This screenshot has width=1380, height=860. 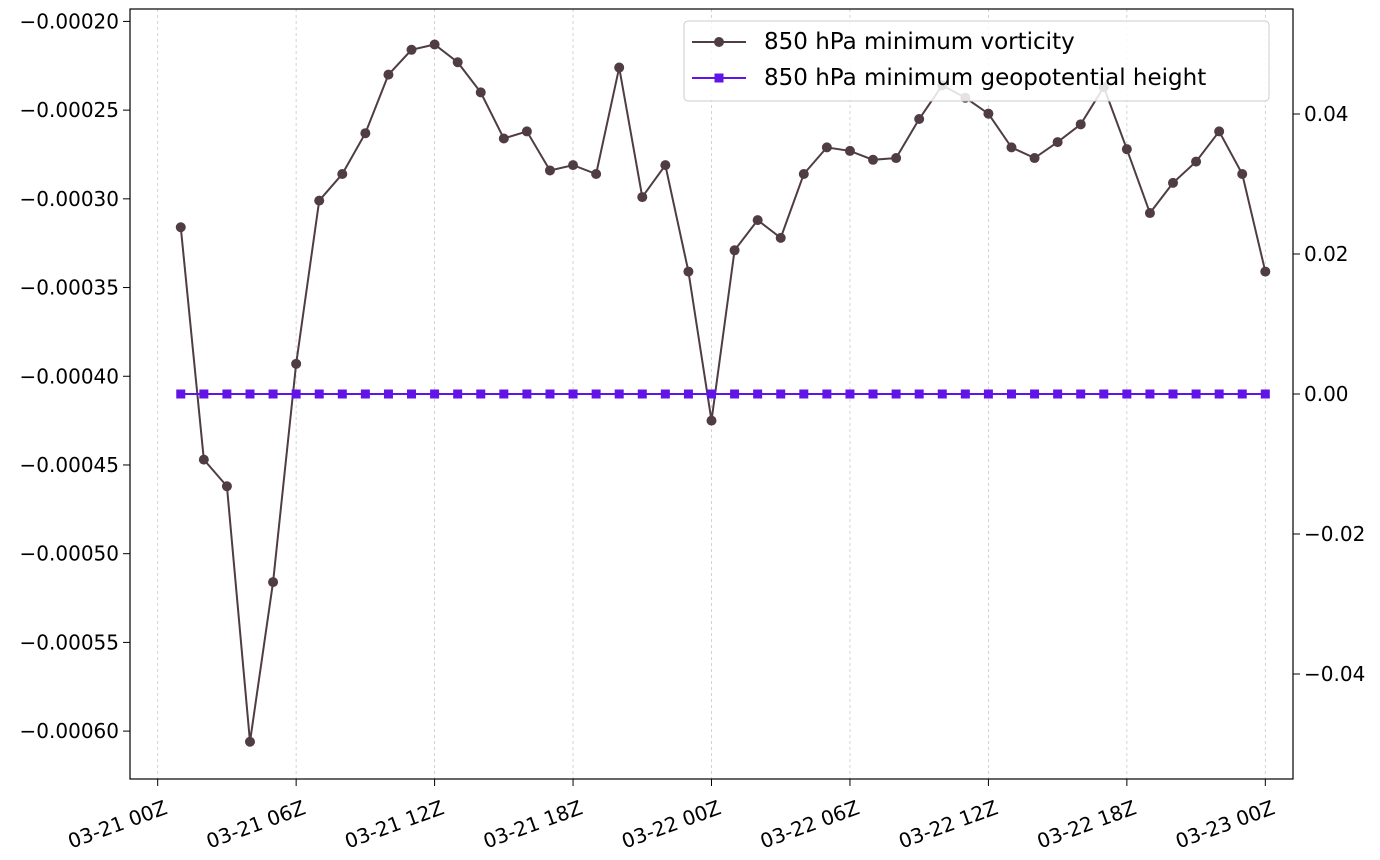 I want to click on x-tick-label: 03-22 18Z, so click(x=1087, y=824).